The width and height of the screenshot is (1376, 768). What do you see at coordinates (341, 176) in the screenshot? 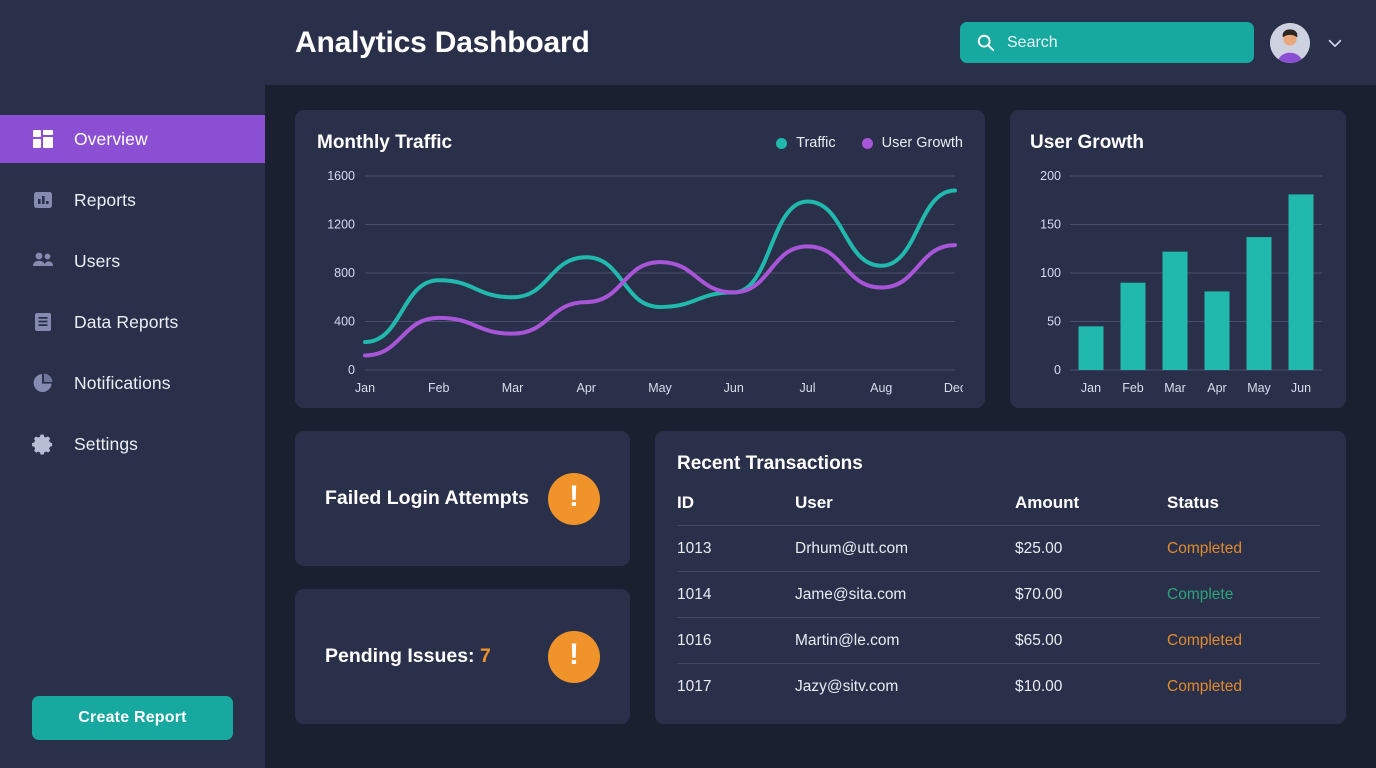
I see `svg-text: 1600` at bounding box center [341, 176].